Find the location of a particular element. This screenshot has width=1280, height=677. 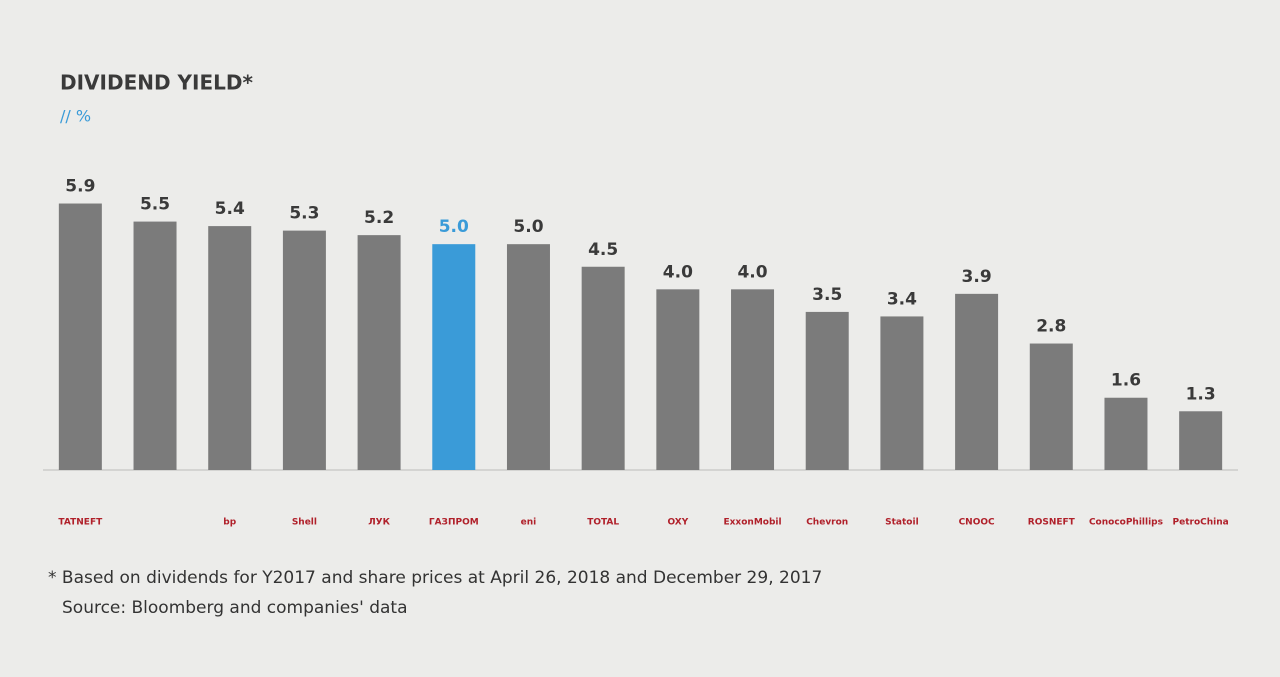

company-label: OXY is located at coordinates (677, 523).